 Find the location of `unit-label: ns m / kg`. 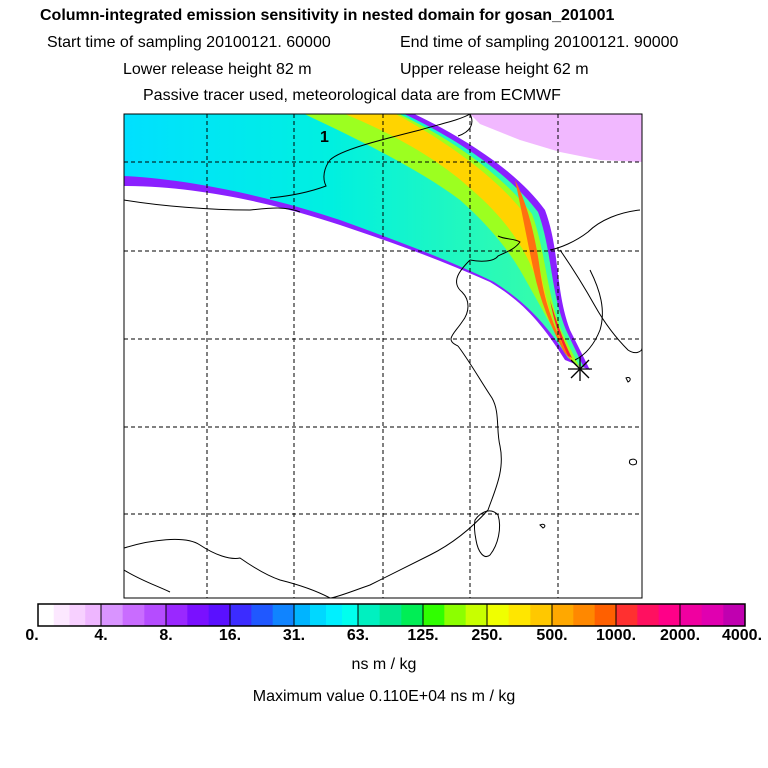

unit-label: ns m / kg is located at coordinates (384, 664).